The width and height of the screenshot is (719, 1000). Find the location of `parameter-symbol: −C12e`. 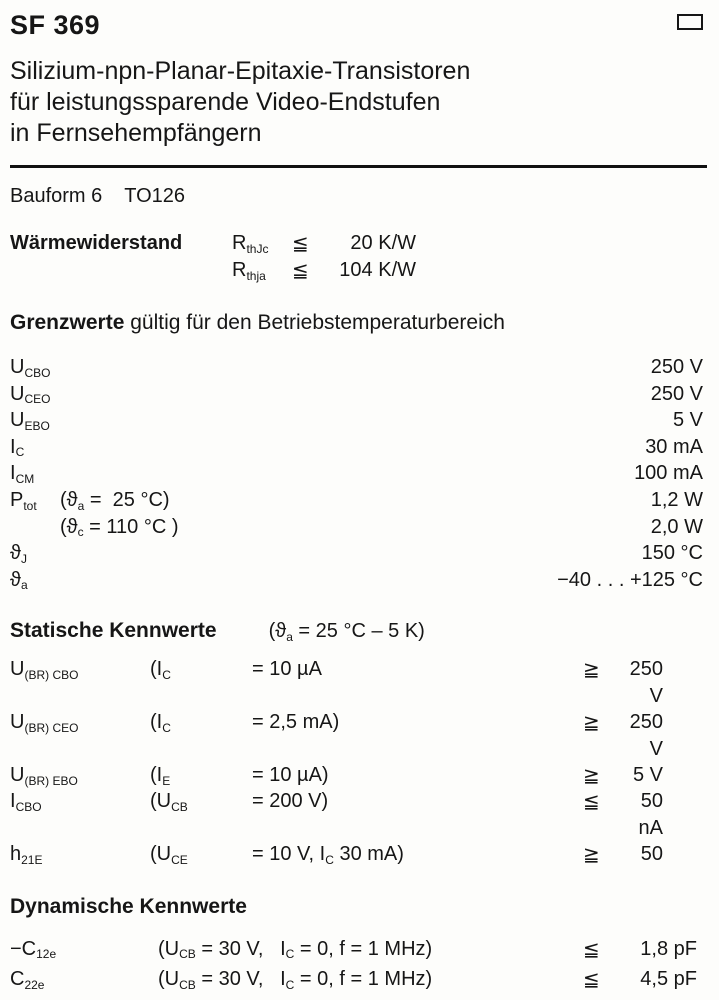

parameter-symbol: −C12e is located at coordinates (33, 949).